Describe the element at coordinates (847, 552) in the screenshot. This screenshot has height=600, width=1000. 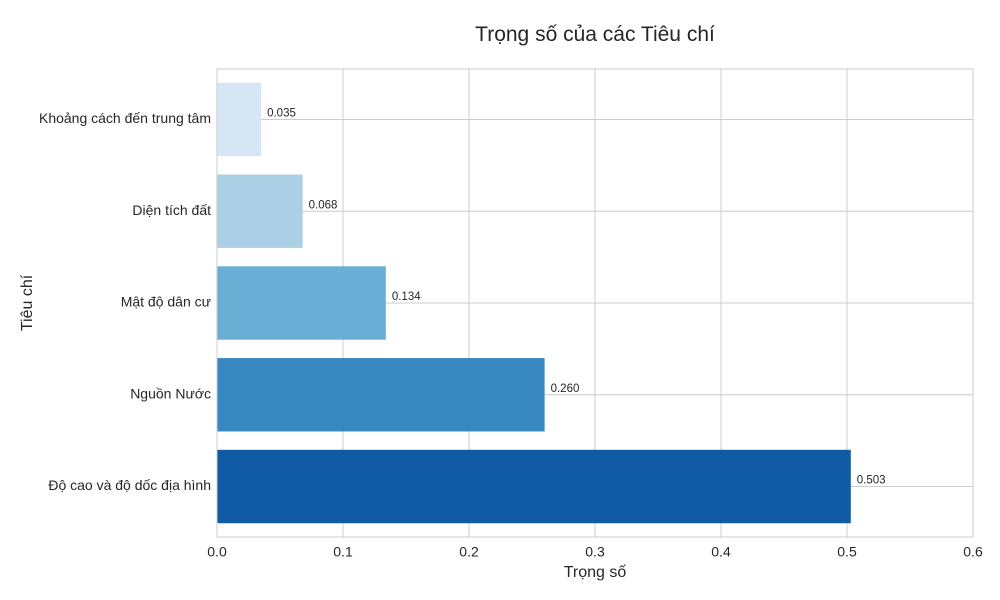
I see `x-tick-label: 0.5` at that location.